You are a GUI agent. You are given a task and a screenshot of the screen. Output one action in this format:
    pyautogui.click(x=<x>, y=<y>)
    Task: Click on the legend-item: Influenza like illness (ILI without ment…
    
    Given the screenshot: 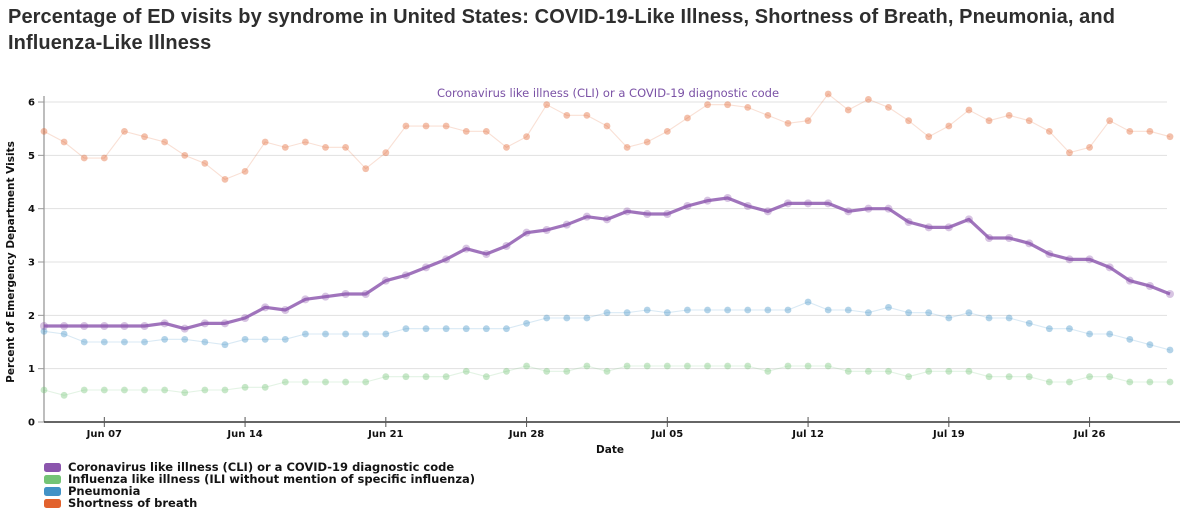 What is the action you would take?
    pyautogui.click(x=259, y=479)
    